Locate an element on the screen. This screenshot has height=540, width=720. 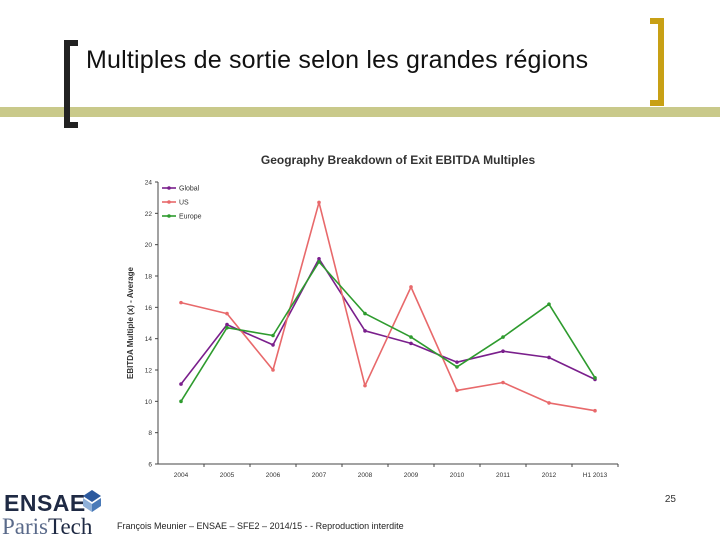
y-tick-label: 14 is located at coordinates (149, 339).